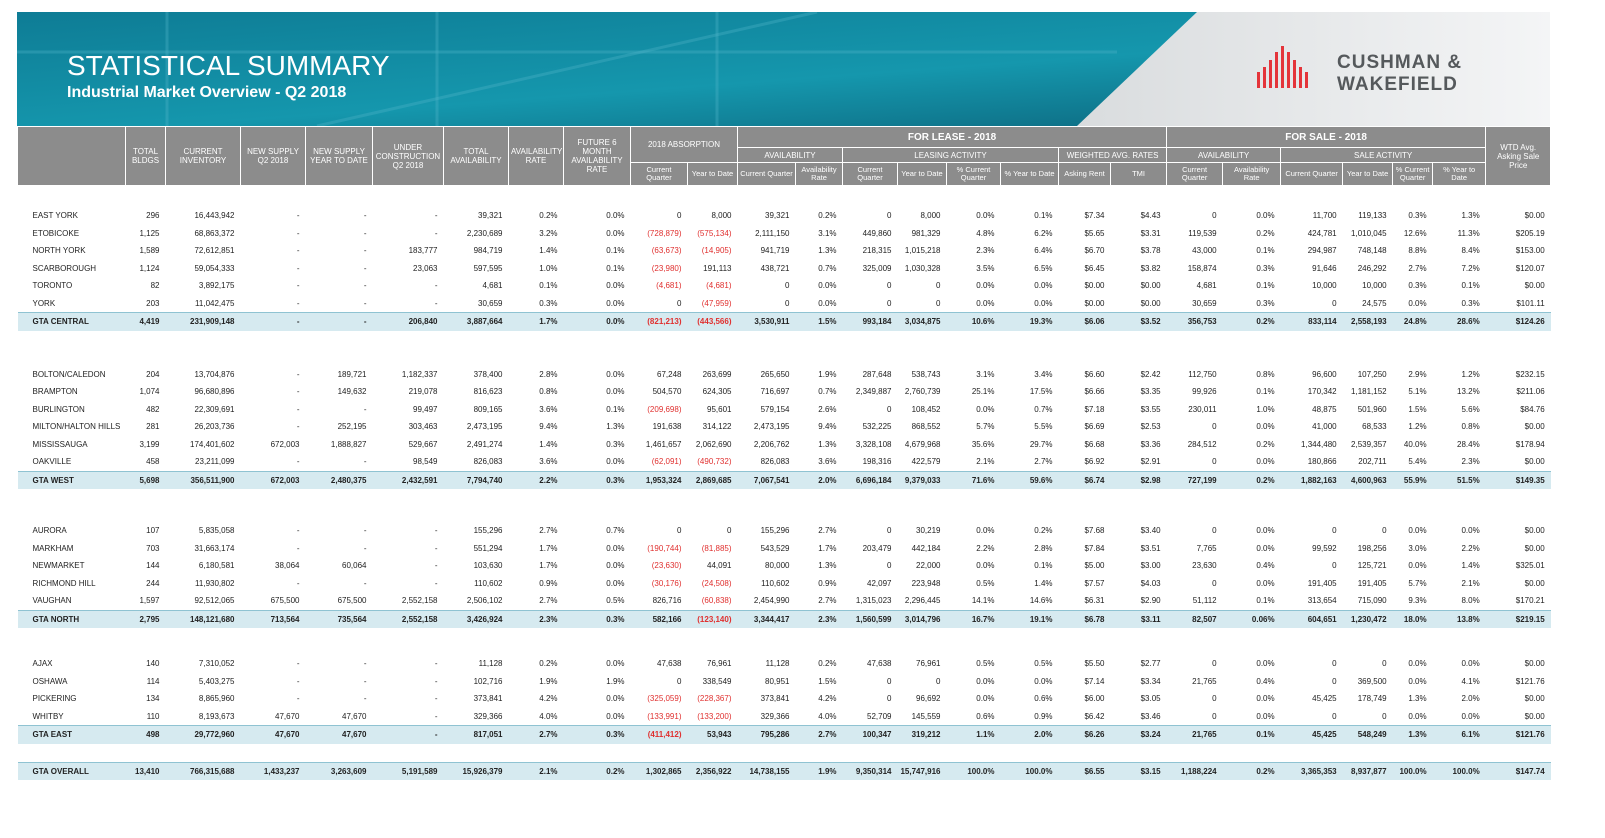  Describe the element at coordinates (766, 734) in the screenshot. I see `cell: 795,286` at that location.